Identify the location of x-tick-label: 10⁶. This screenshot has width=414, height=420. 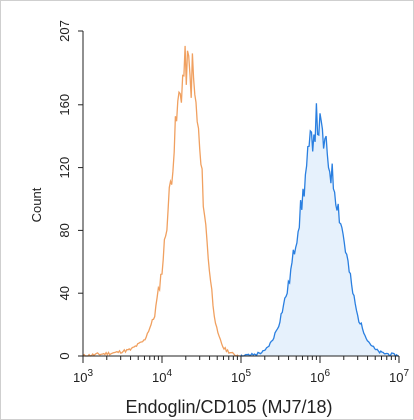
(320, 376).